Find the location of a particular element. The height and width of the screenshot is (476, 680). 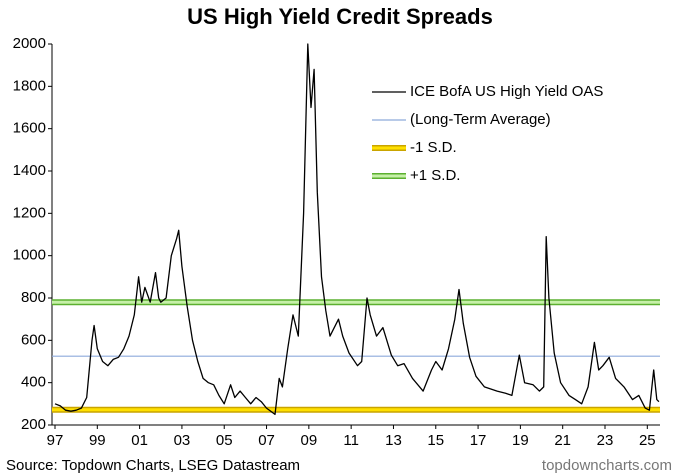

watermark: topdowncharts.com is located at coordinates (607, 465).